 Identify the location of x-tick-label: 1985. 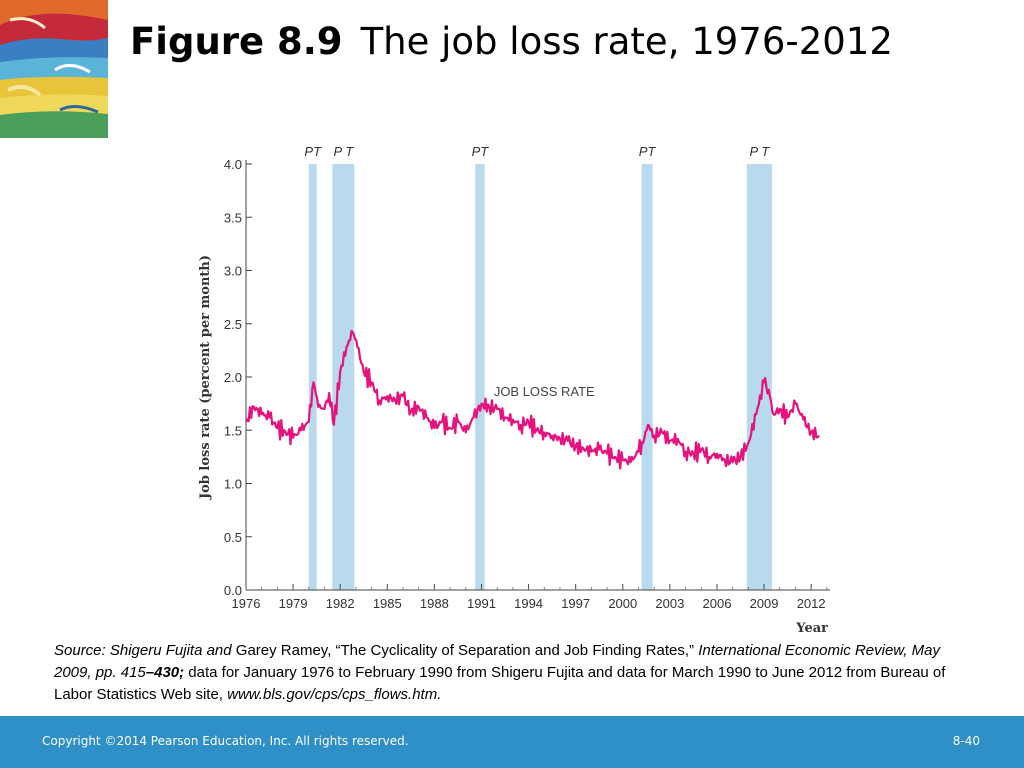
(387, 603).